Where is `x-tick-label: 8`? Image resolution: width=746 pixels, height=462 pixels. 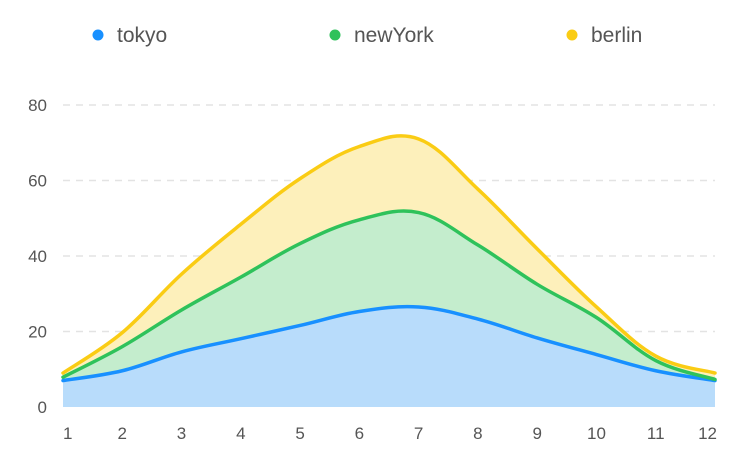
x-tick-label: 8 is located at coordinates (477, 433).